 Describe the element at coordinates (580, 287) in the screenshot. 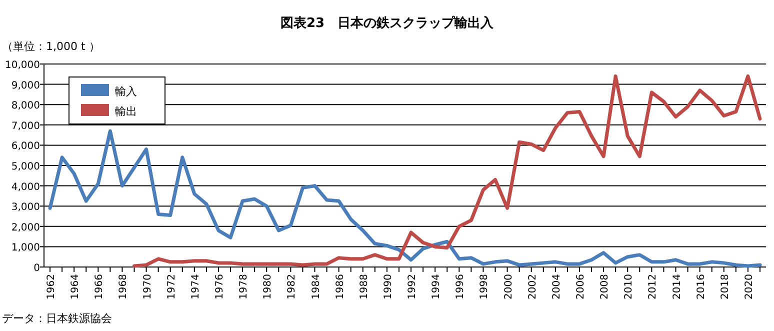

I see `x-tick-label: 2006` at that location.